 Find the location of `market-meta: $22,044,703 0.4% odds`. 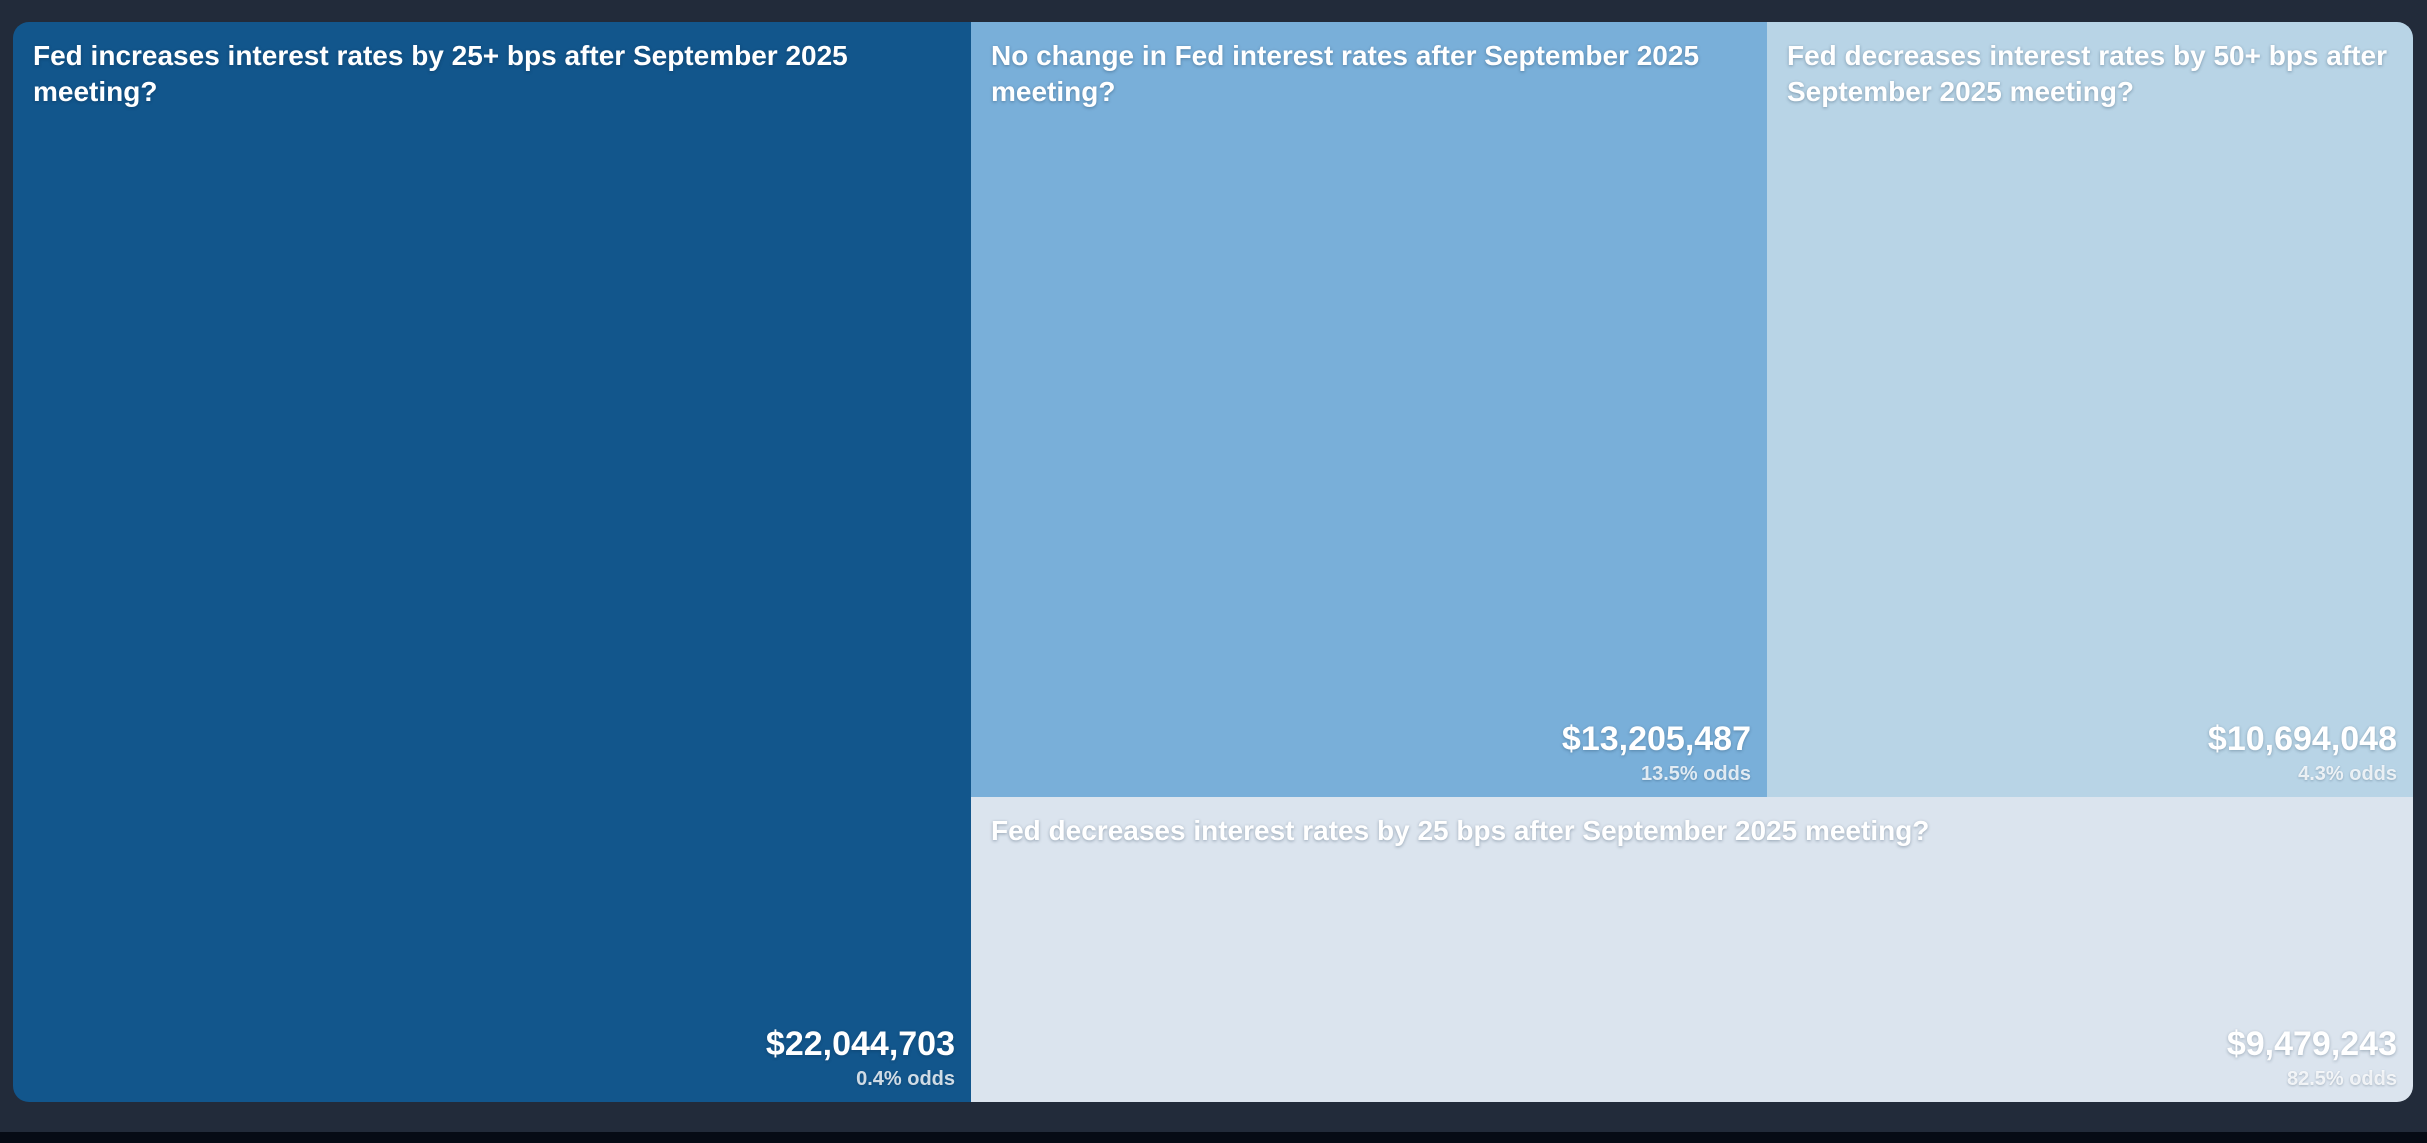

market-meta: $22,044,703 0.4% odds is located at coordinates (860, 1058).